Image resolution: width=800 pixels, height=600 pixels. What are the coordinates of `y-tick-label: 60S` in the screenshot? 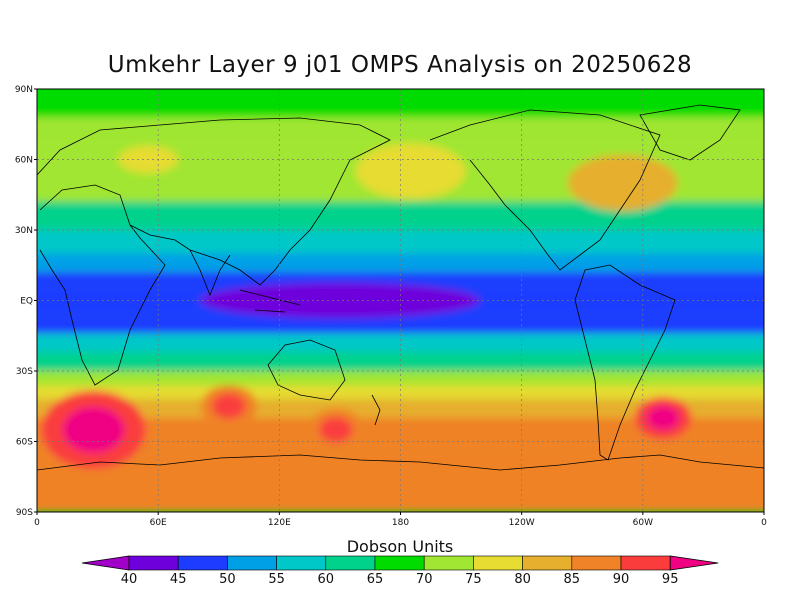 It's located at (24, 443).